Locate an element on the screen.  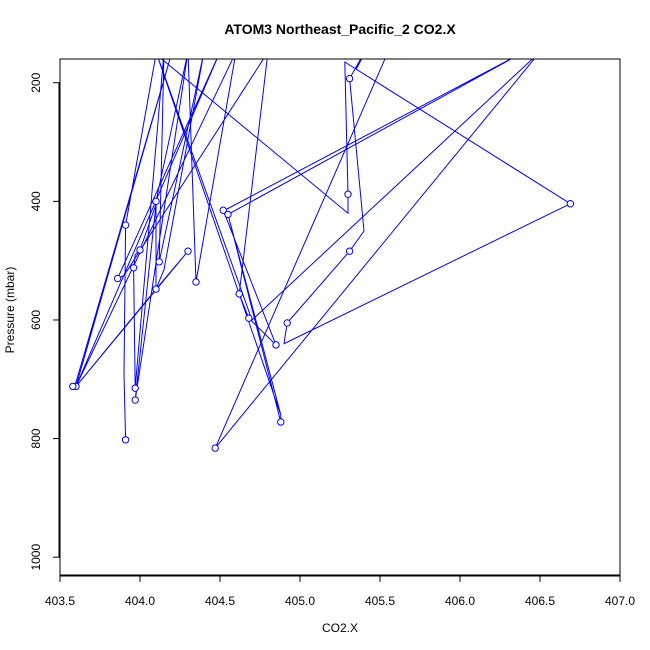
x-axis-label: CO2.X is located at coordinates (340, 628).